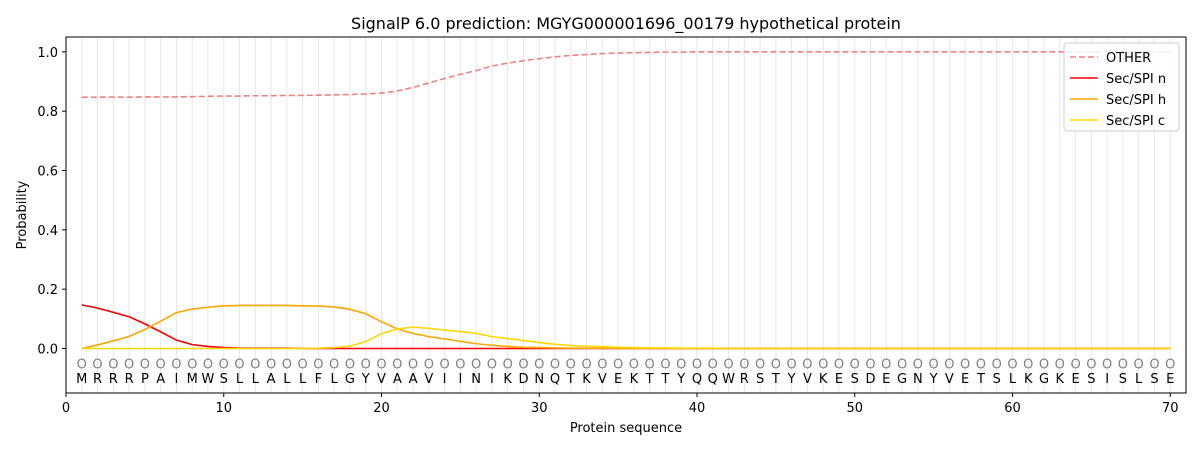 Image resolution: width=1200 pixels, height=450 pixels. What do you see at coordinates (626, 338) in the screenshot?
I see `series-line-sec-spi-c` at bounding box center [626, 338].